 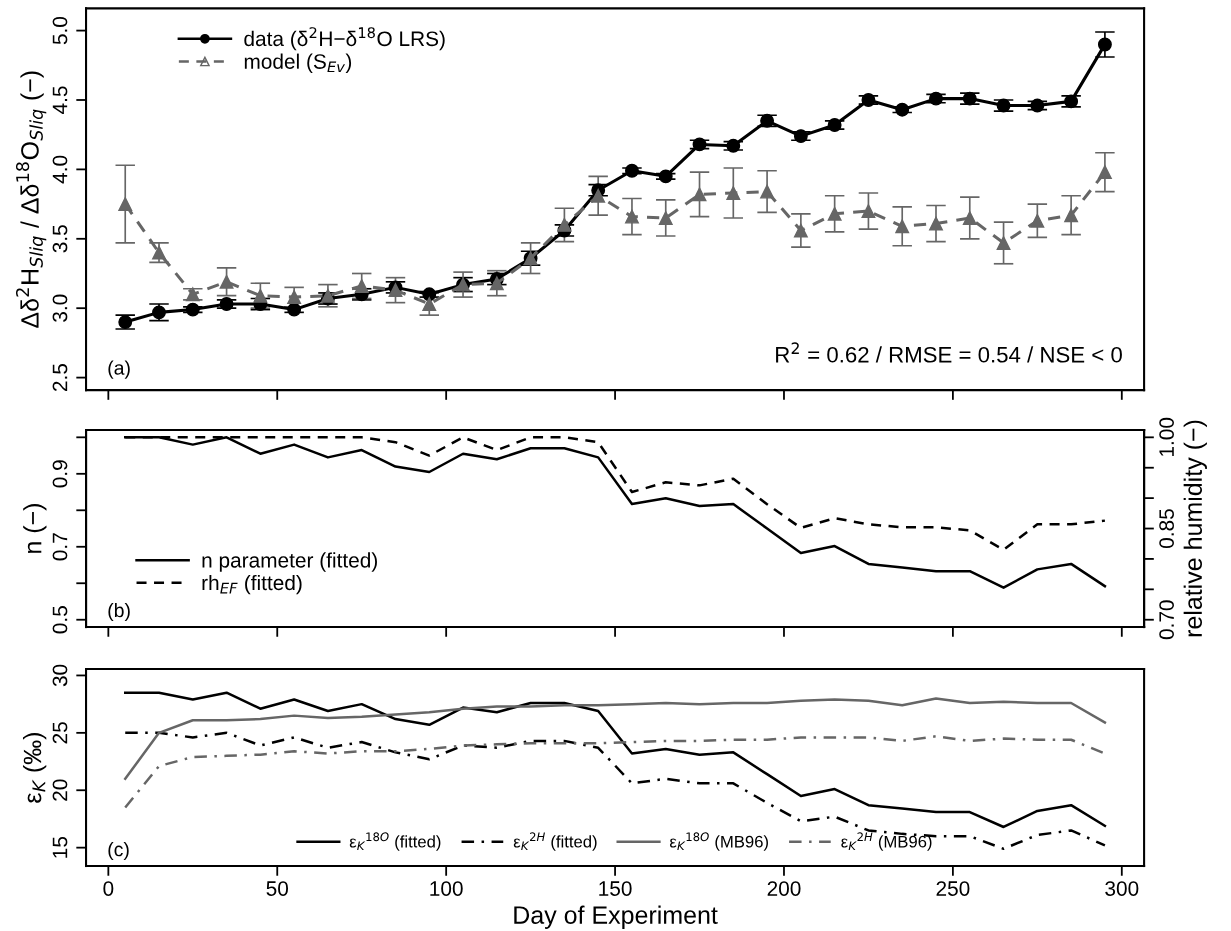 I want to click on x-tick-label: 200, so click(x=784, y=888).